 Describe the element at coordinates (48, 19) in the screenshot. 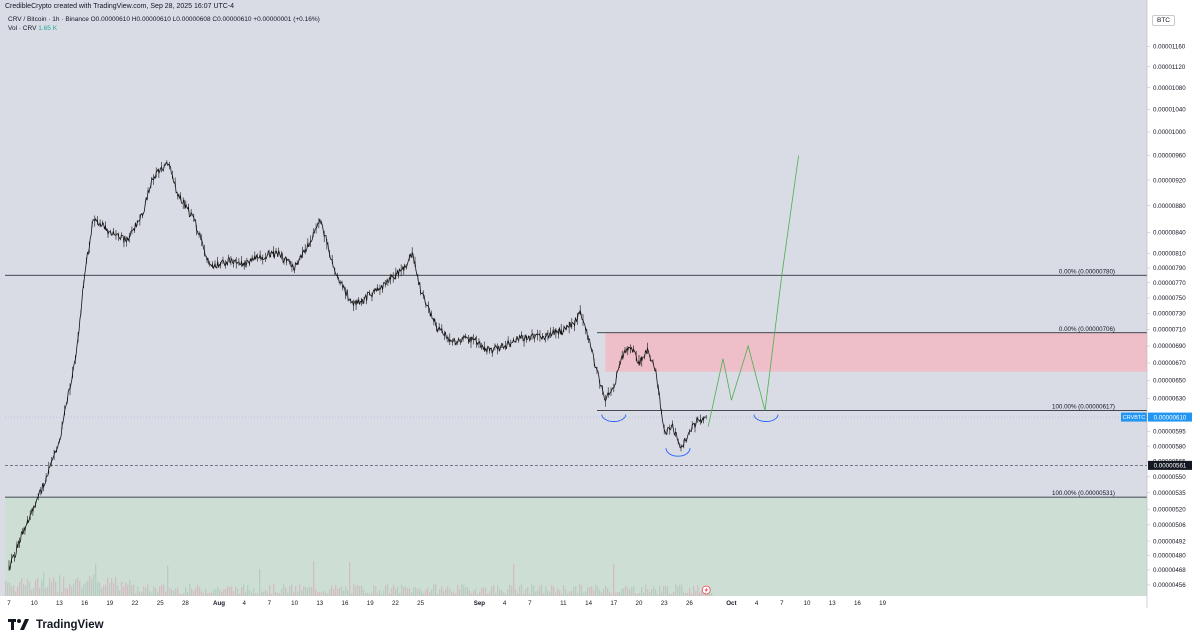

I see `symbol-name: CRV / Bitcoin · 1h · Binance` at that location.